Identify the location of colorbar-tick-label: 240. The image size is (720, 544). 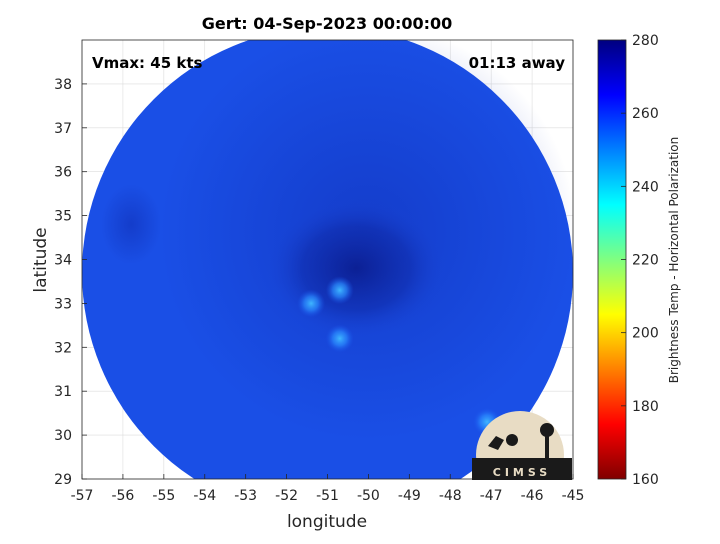
(645, 187).